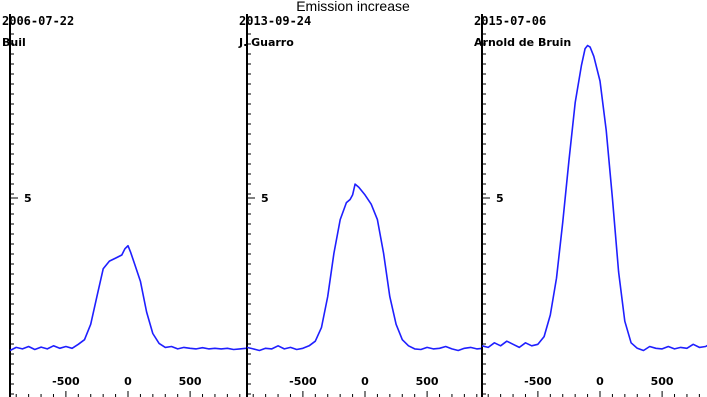 The height and width of the screenshot is (397, 707). I want to click on panel-observer-label: Buil, so click(14, 42).